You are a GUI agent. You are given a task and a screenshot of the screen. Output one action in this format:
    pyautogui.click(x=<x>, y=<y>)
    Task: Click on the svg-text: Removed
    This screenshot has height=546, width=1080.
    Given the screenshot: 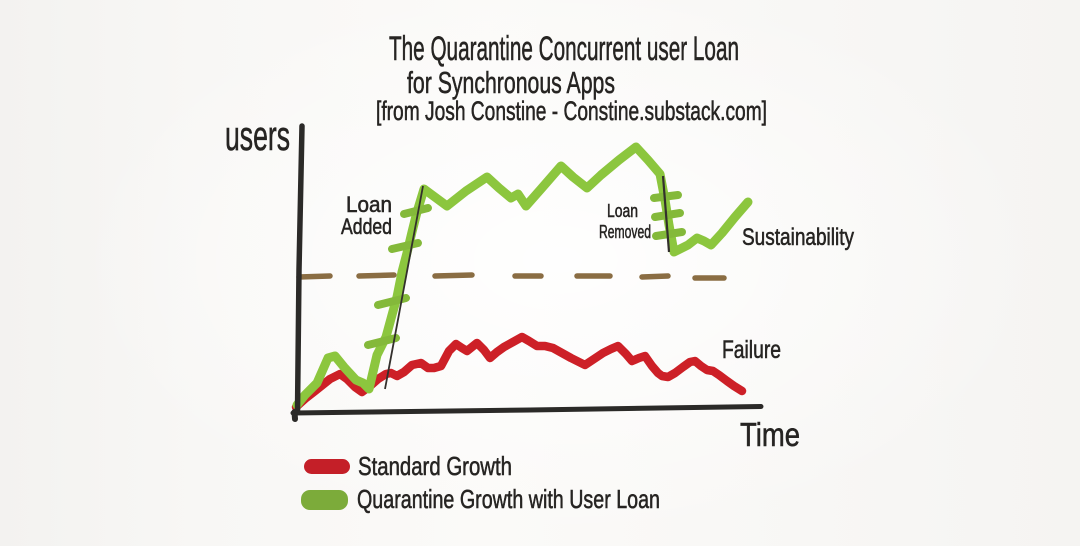 What is the action you would take?
    pyautogui.click(x=625, y=232)
    